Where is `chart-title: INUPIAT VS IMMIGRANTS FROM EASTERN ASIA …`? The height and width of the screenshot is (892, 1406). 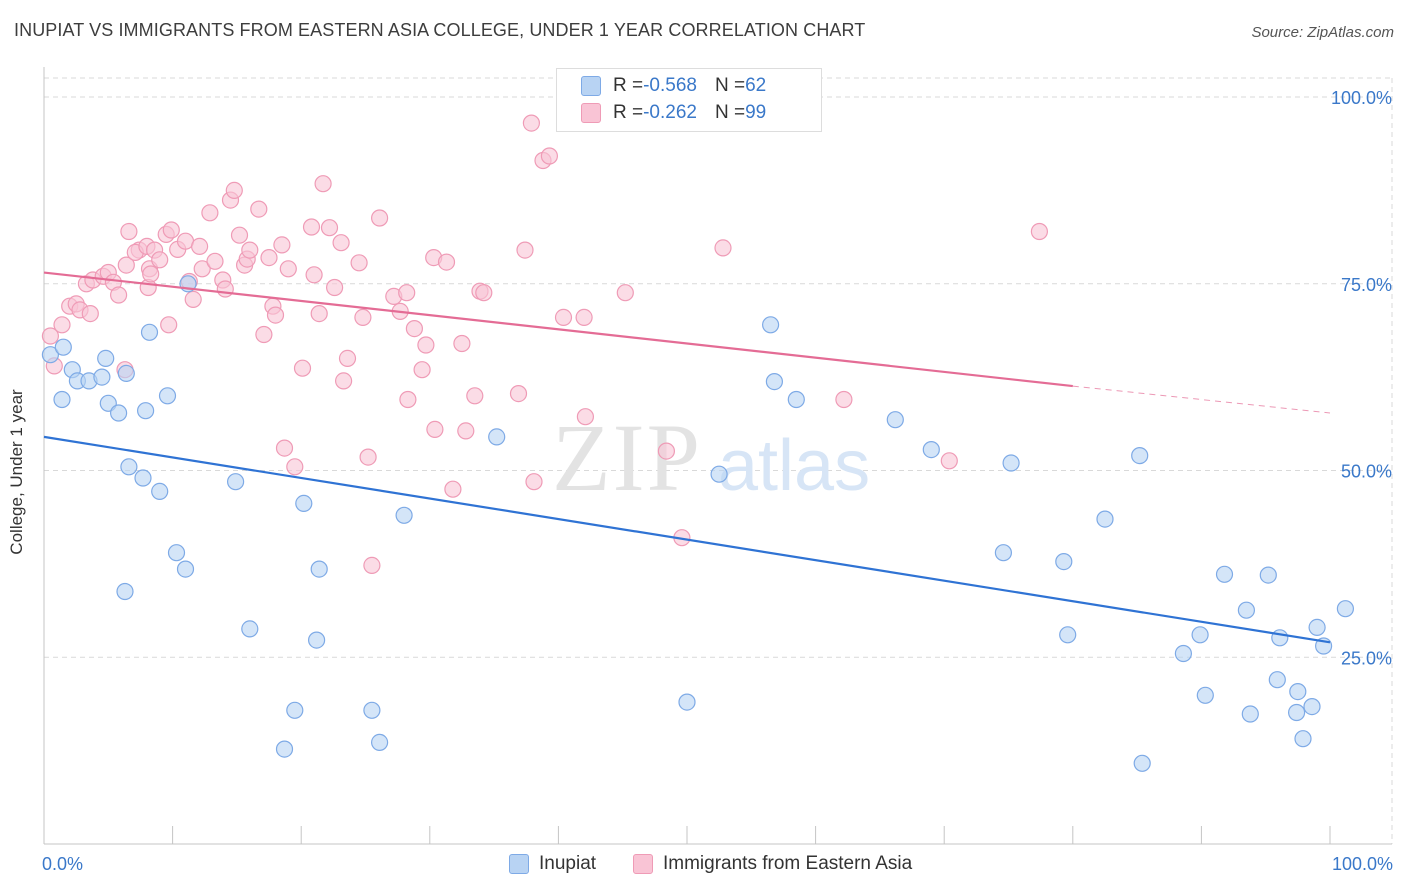 chart-title: INUPIAT VS IMMIGRANTS FROM EASTERN ASIA … is located at coordinates (440, 30).